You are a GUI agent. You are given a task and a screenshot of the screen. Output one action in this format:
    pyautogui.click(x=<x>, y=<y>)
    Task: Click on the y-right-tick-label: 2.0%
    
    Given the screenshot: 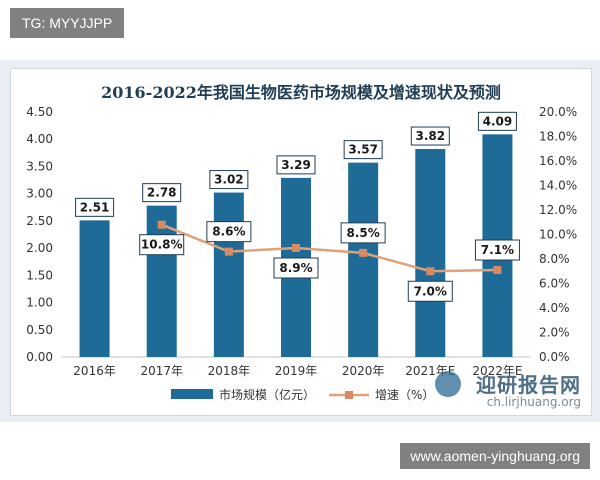 What is the action you would take?
    pyautogui.click(x=554, y=333)
    